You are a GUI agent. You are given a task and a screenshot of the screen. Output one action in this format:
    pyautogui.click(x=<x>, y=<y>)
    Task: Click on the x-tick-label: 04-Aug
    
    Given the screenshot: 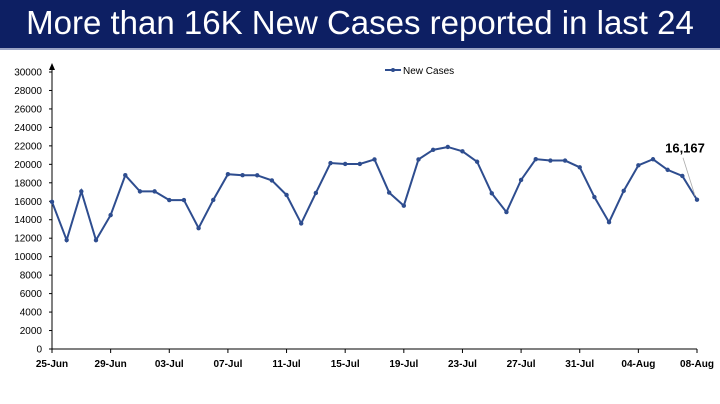 What is the action you would take?
    pyautogui.click(x=638, y=364)
    